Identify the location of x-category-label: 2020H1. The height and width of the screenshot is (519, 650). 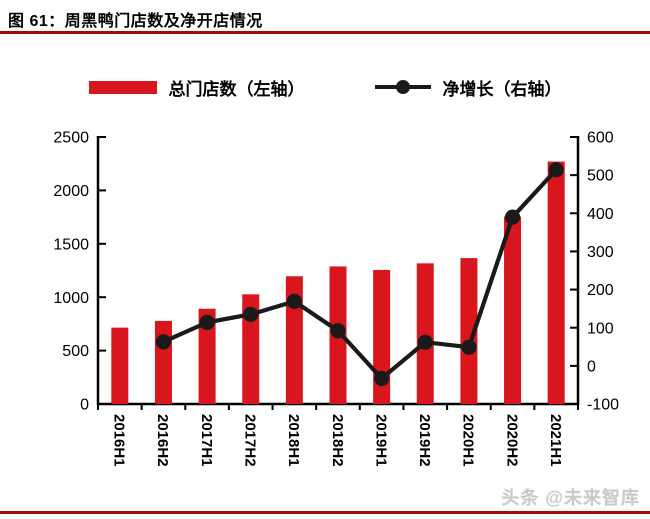
(468, 440).